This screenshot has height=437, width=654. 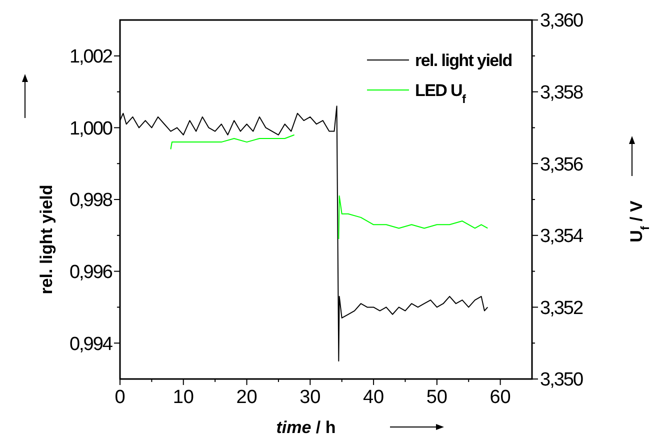 I want to click on x-axis-title: time / h, so click(x=306, y=427).